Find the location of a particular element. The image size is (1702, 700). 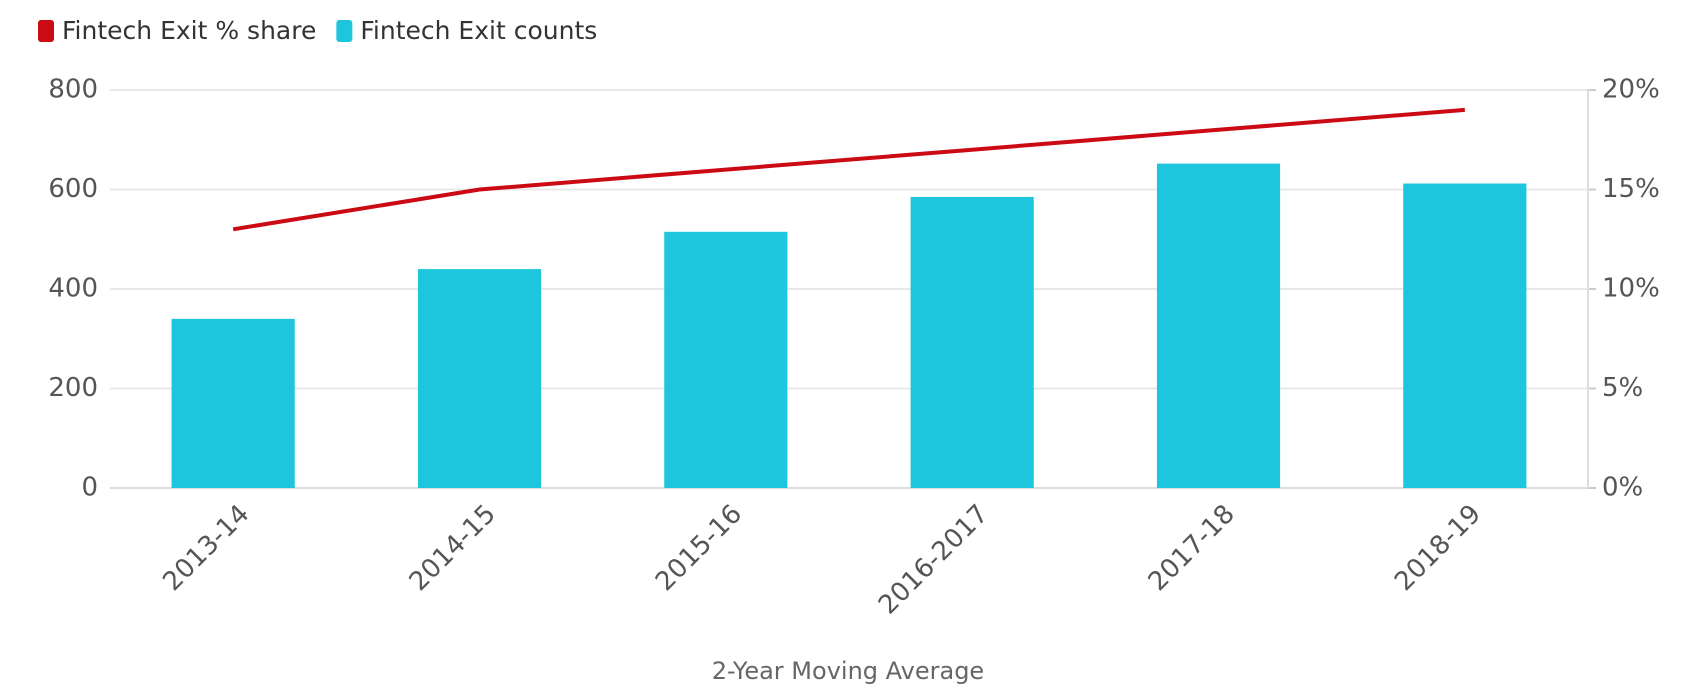

legend-label: Fintech Exit counts is located at coordinates (478, 30).